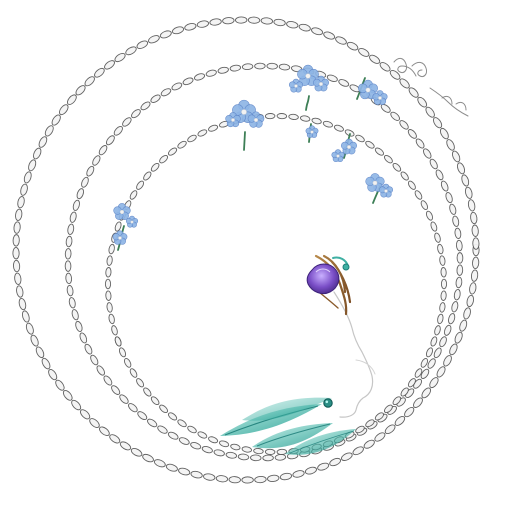 The height and width of the screenshot is (512, 512). What do you see at coordinates (288, 426) in the screenshot?
I see `leaf-cluster` at bounding box center [288, 426].